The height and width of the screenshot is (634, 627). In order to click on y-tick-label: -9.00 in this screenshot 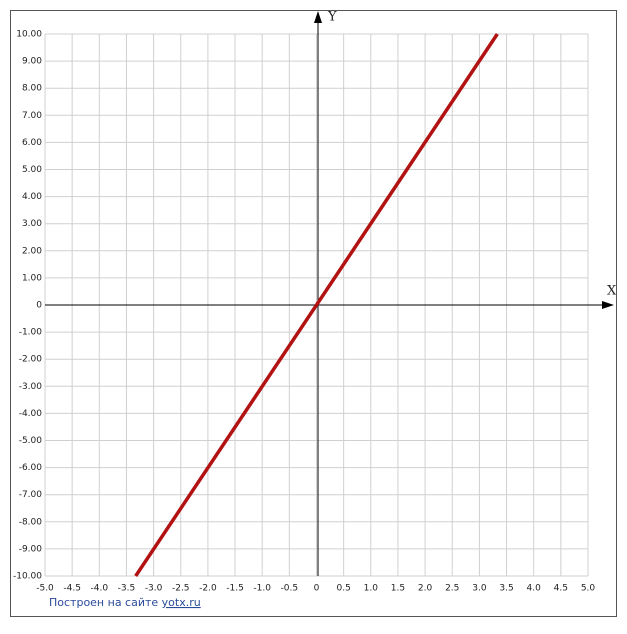, I will do `click(31, 549)`.